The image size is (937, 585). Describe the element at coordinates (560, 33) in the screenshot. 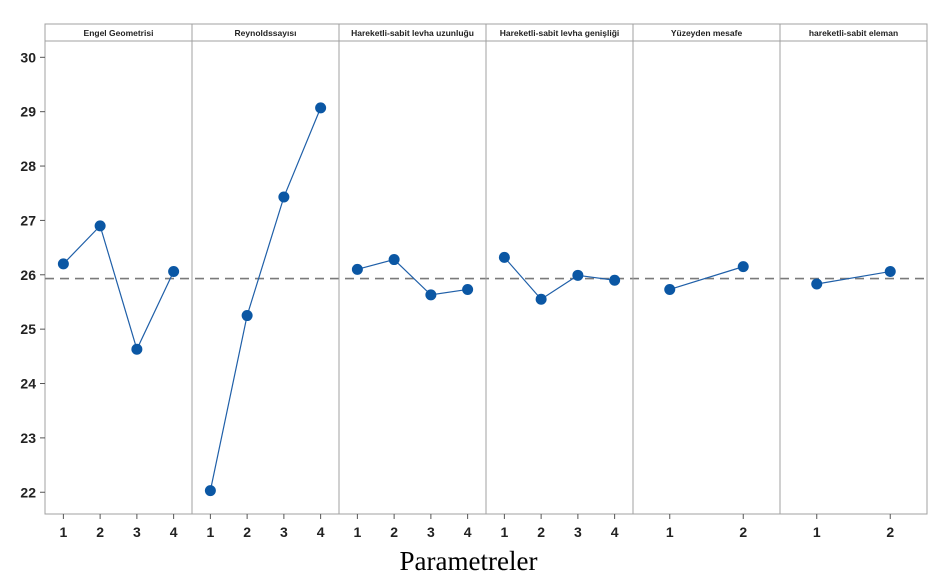

I see `panel-title: Hareketli-sabit levha genişliği` at that location.